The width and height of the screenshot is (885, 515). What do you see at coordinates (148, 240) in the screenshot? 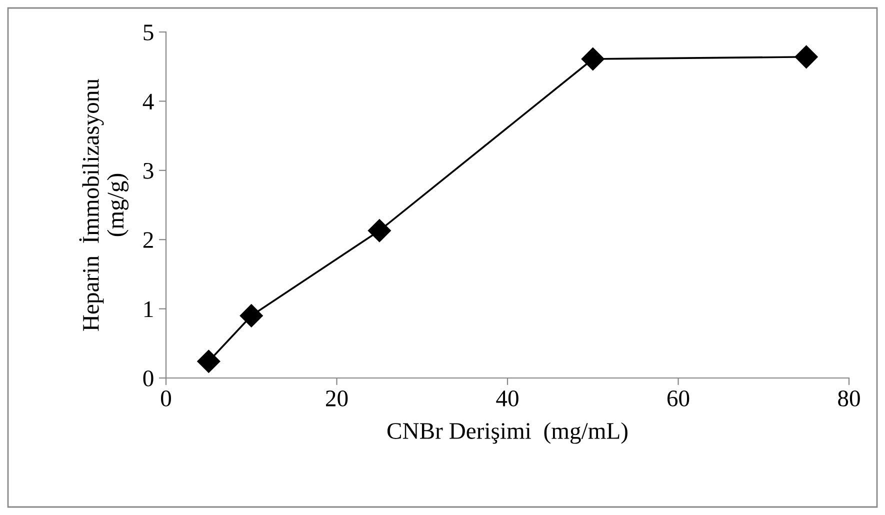
I see `y-tick-label: 2` at bounding box center [148, 240].